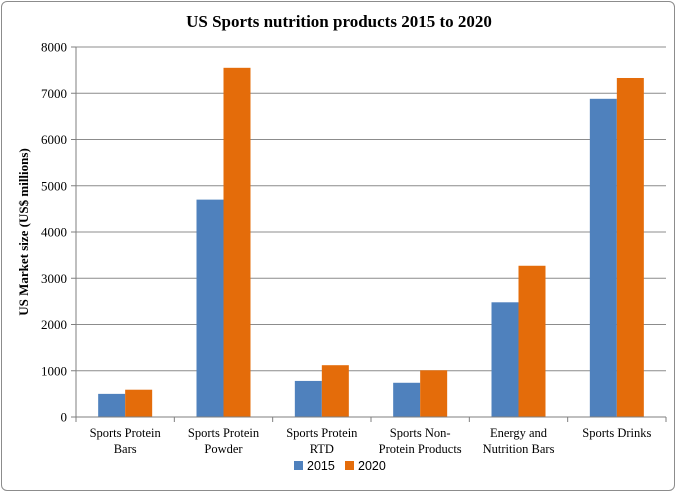 The height and width of the screenshot is (494, 678). I want to click on legend-label-2015: 2015, so click(321, 466).